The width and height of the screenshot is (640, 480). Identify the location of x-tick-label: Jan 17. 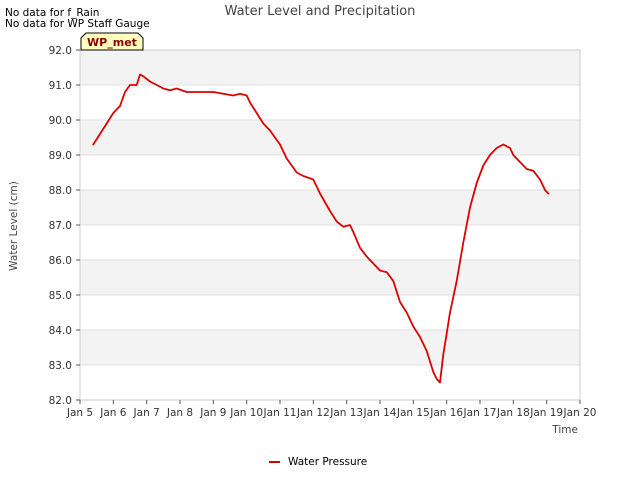
(480, 413).